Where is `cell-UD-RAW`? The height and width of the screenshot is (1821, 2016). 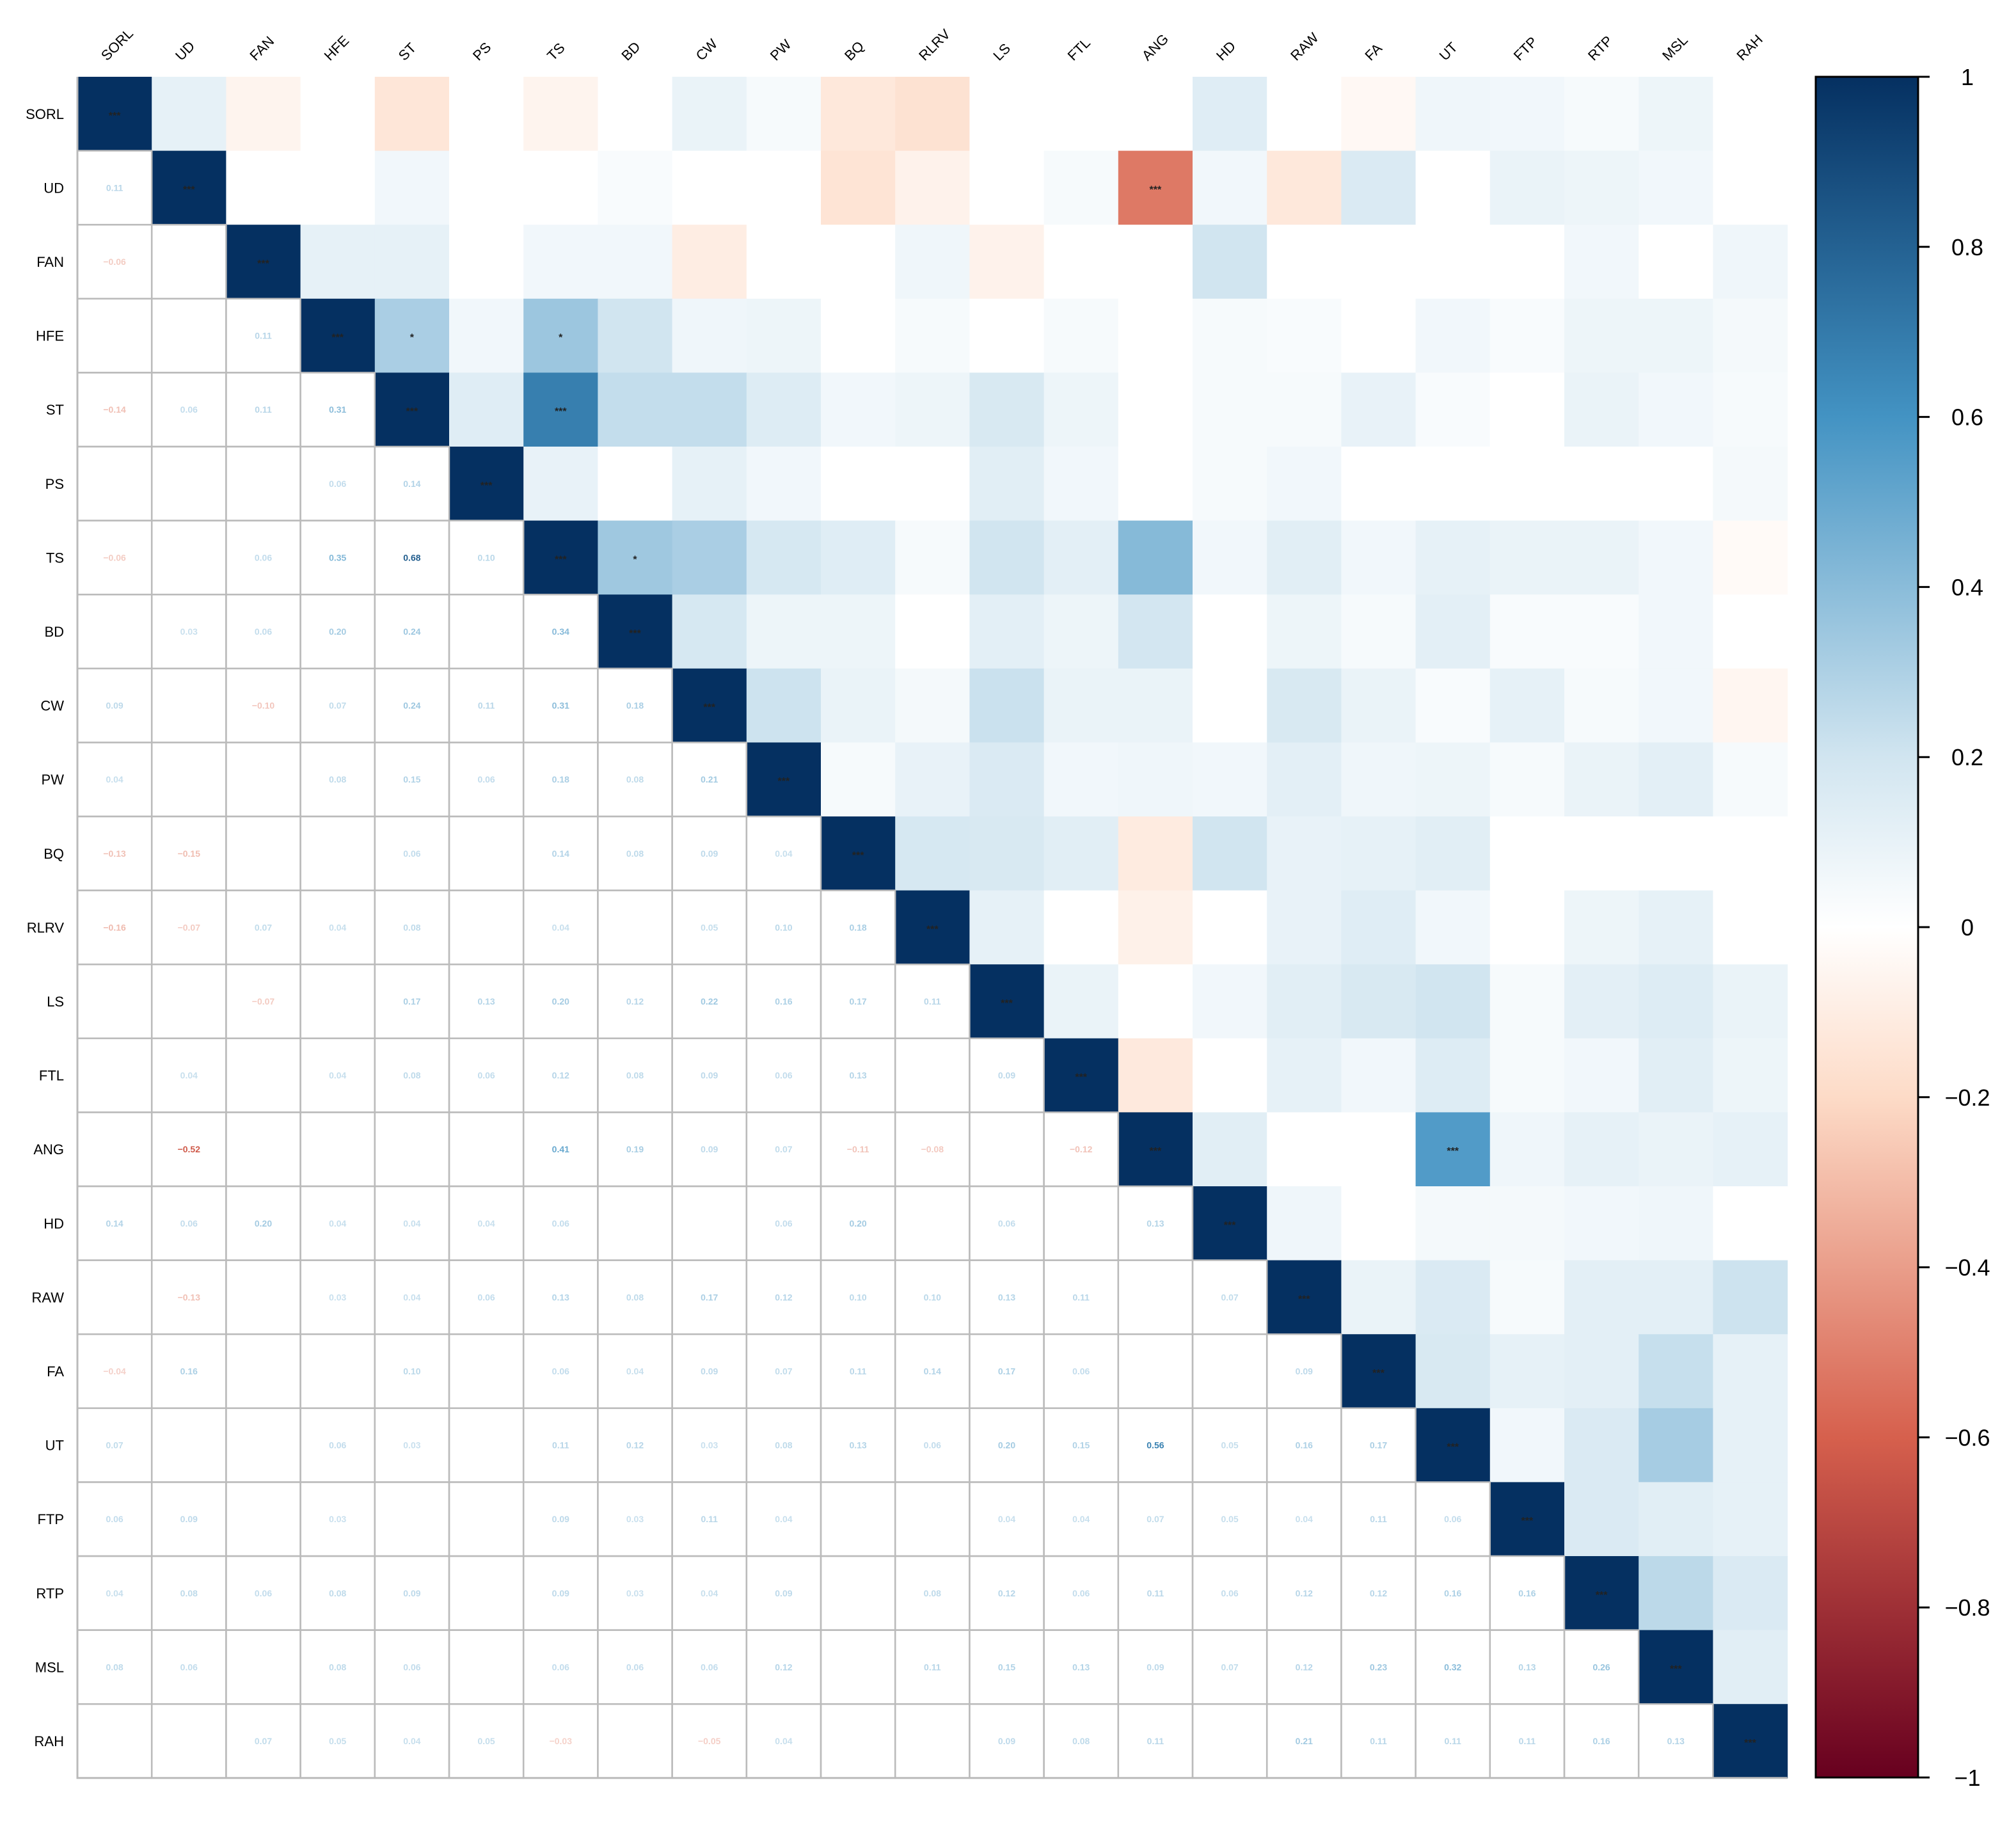
cell-UD-RAW is located at coordinates (1304, 187).